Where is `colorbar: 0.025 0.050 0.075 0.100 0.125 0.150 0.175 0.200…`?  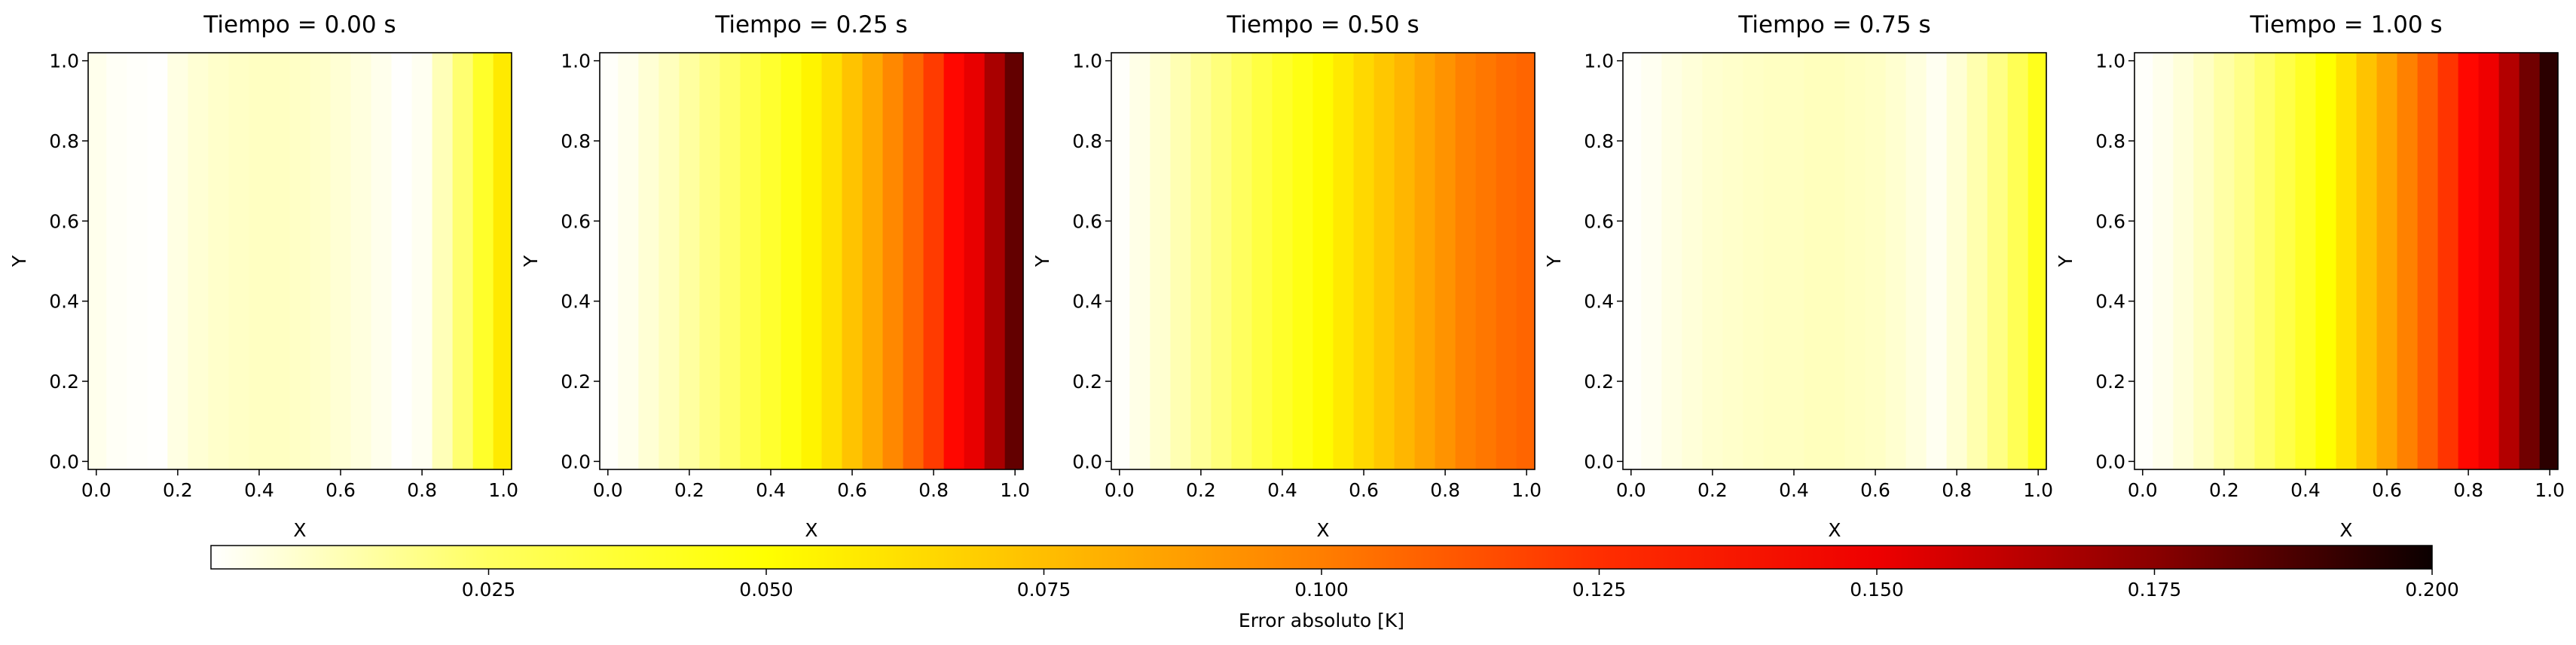
colorbar: 0.025 0.050 0.075 0.100 0.125 0.150 0.175 0.200… is located at coordinates (1334, 588).